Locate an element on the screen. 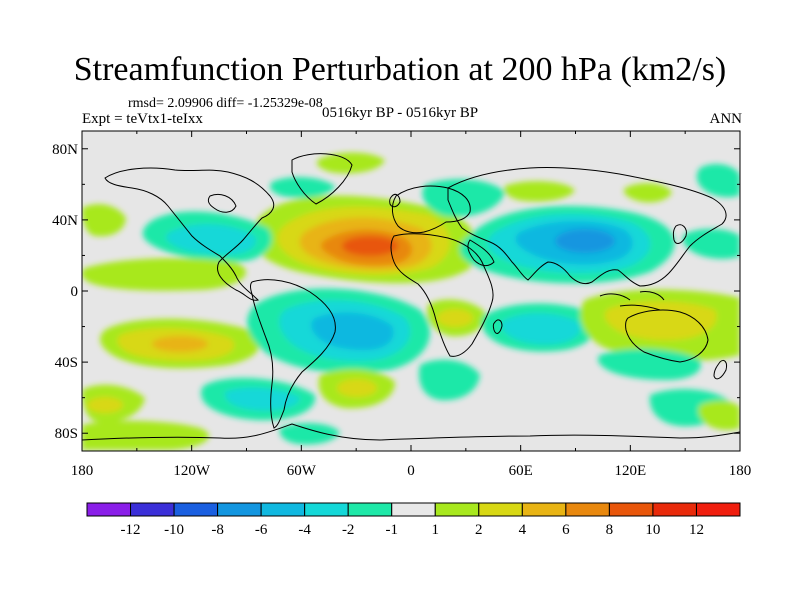 The height and width of the screenshot is (600, 800). positive-anomaly-core is located at coordinates (370, 246).